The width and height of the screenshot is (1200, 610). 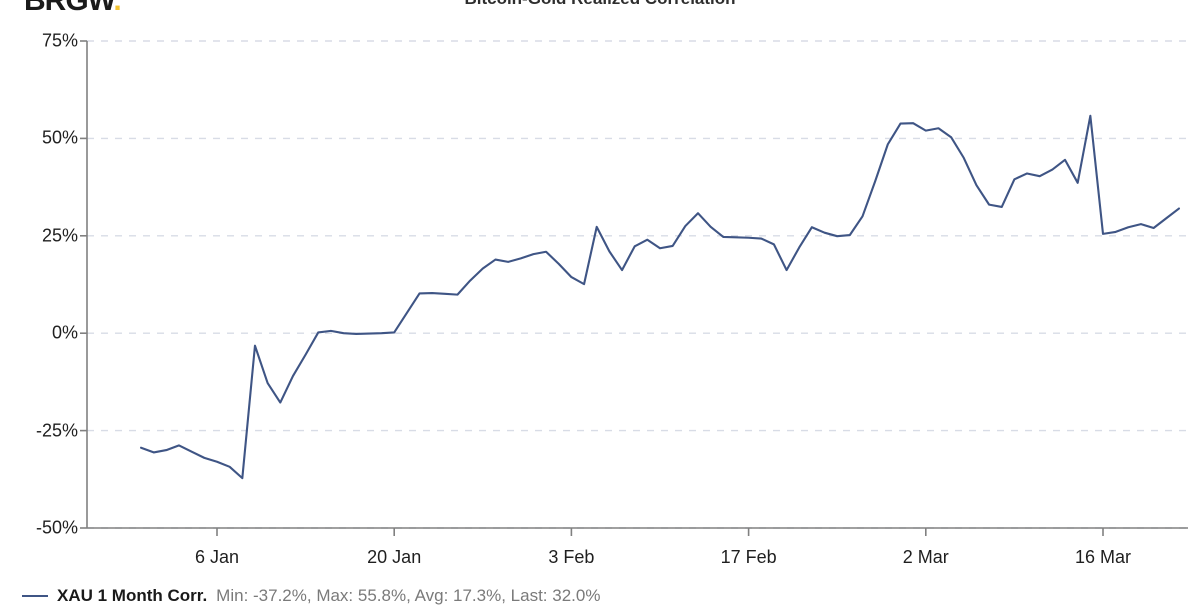 I want to click on brand-logo-text: BRGW, so click(x=69, y=8).